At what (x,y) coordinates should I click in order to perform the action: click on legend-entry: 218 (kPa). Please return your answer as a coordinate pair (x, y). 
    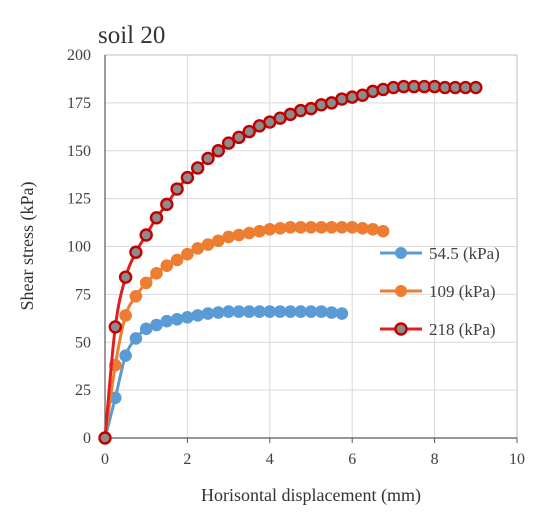
    Looking at the image, I should click on (438, 329).